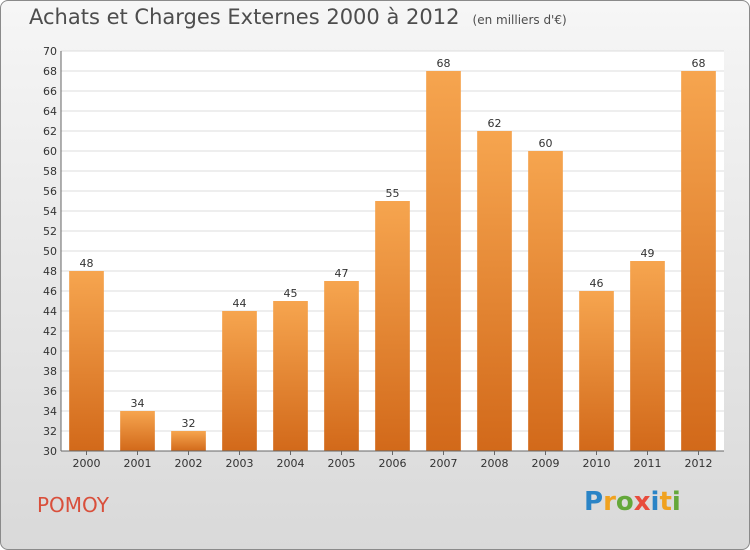 This screenshot has width=750, height=550. I want to click on x-tick-label-2012: 2012, so click(699, 463).